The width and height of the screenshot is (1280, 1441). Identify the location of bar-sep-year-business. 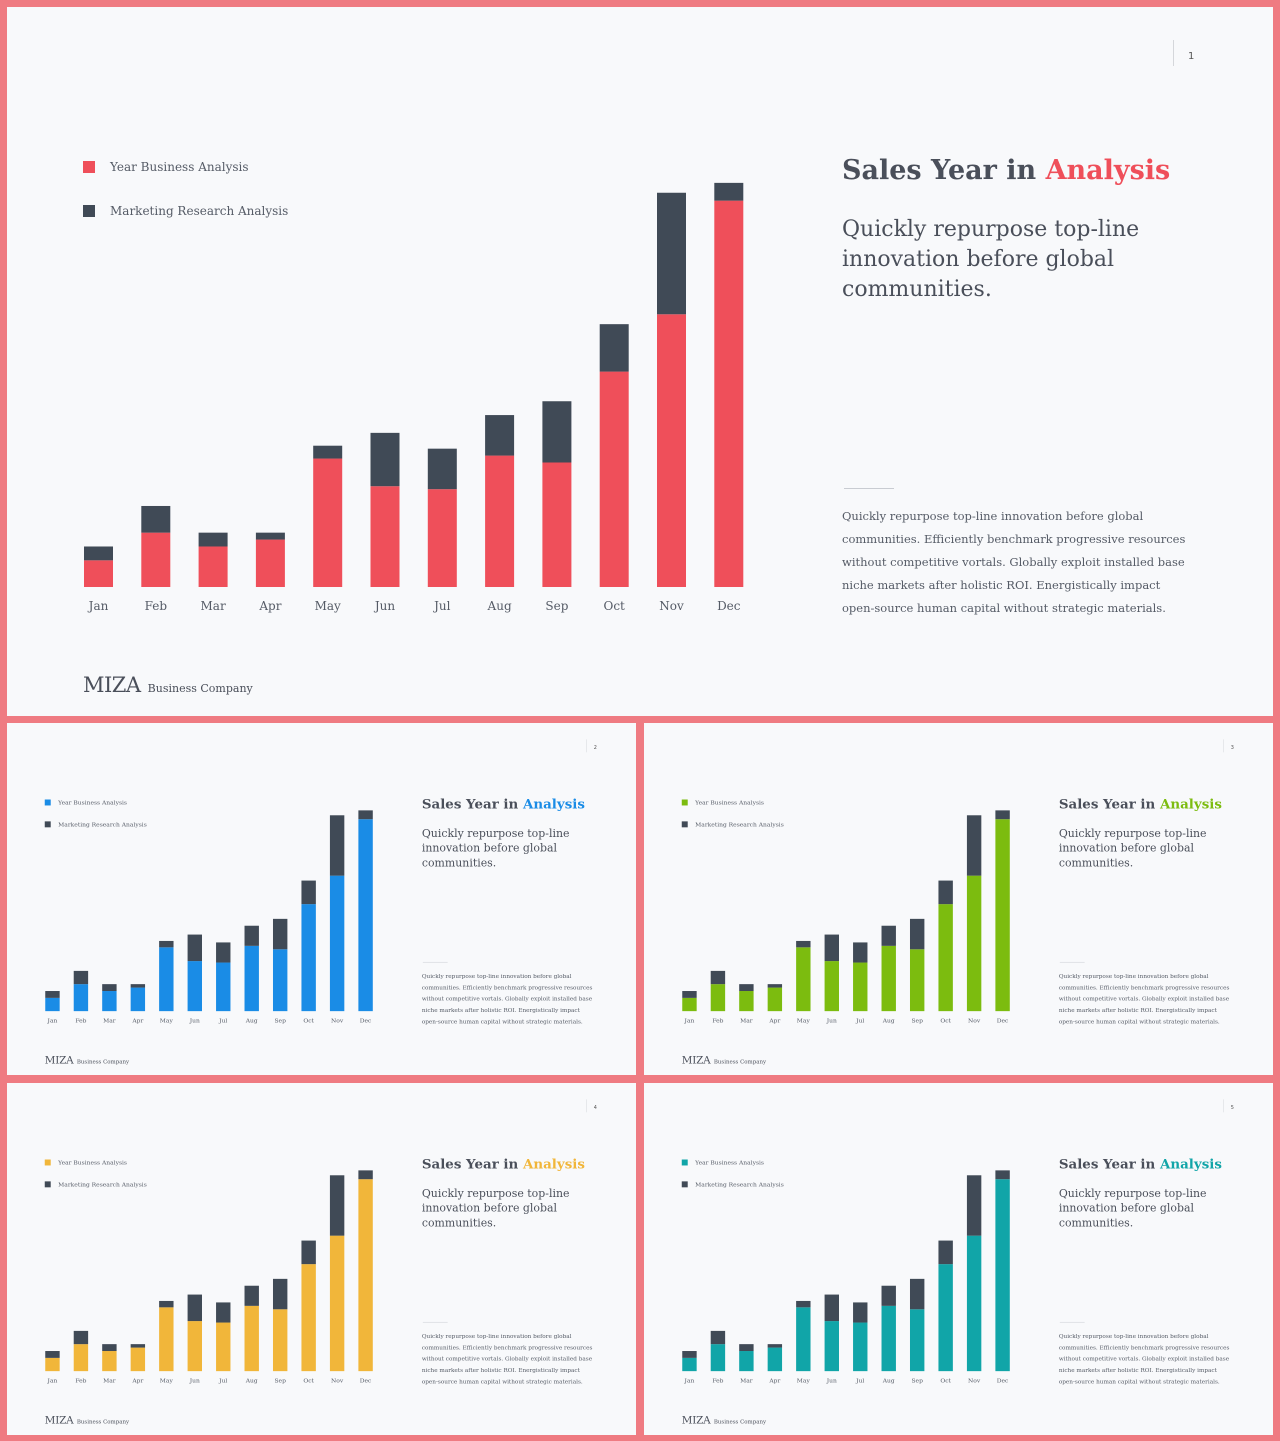
(557, 524).